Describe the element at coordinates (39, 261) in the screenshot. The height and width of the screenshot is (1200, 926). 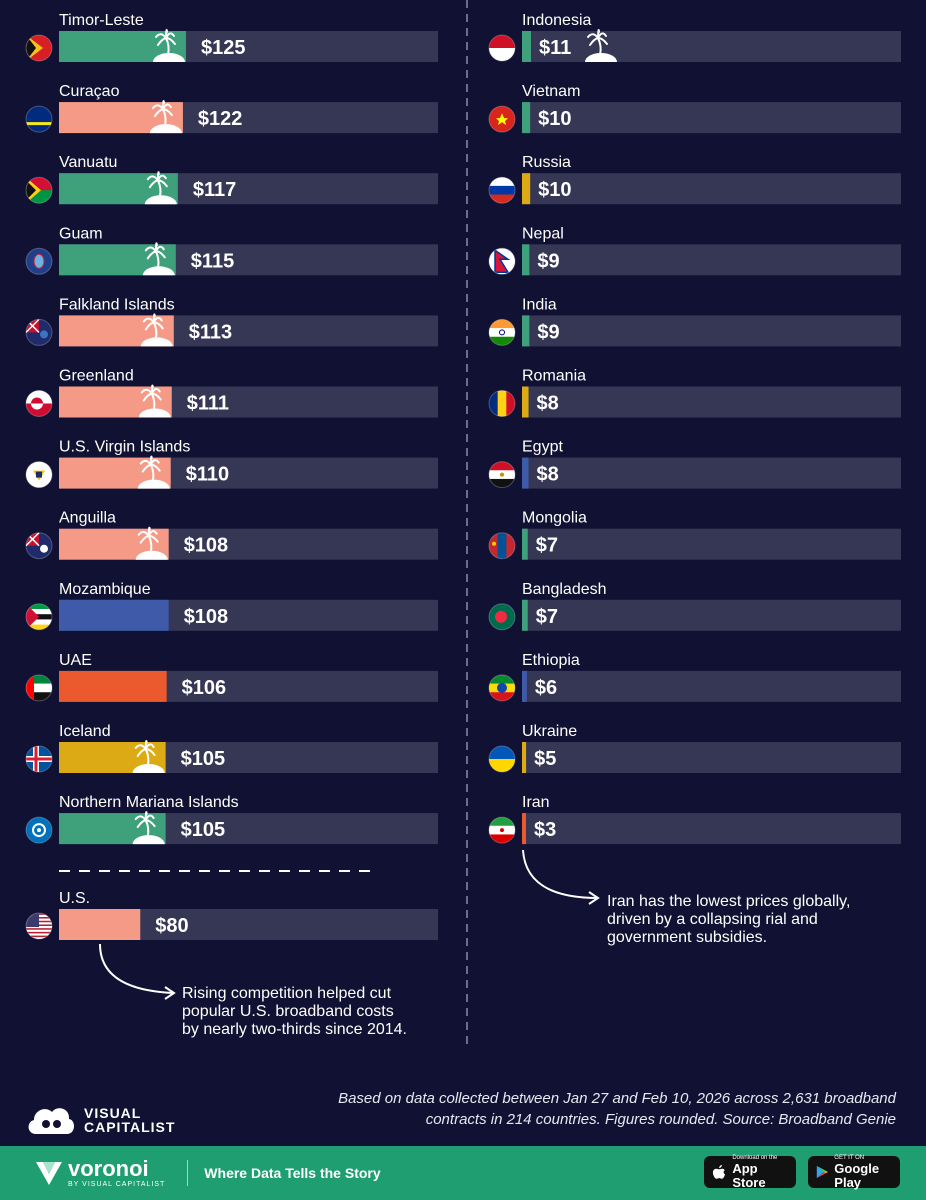
I see `flag-guam-icon` at that location.